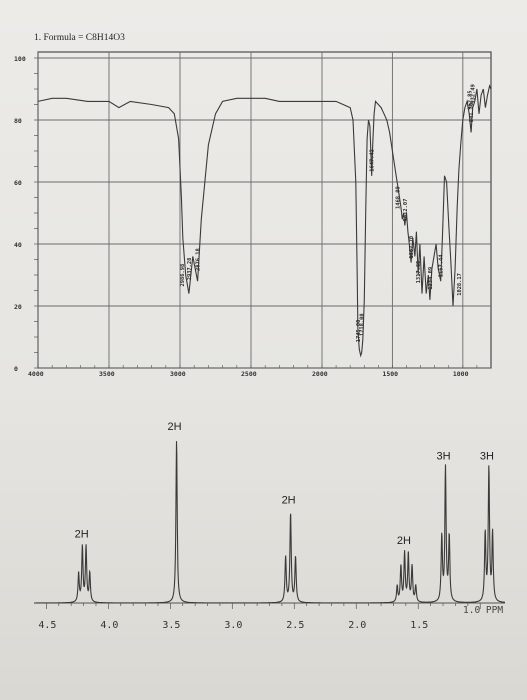 The height and width of the screenshot is (700, 527). Describe the element at coordinates (320, 374) in the screenshot. I see `ir-x-tick-label: 2000` at that location.